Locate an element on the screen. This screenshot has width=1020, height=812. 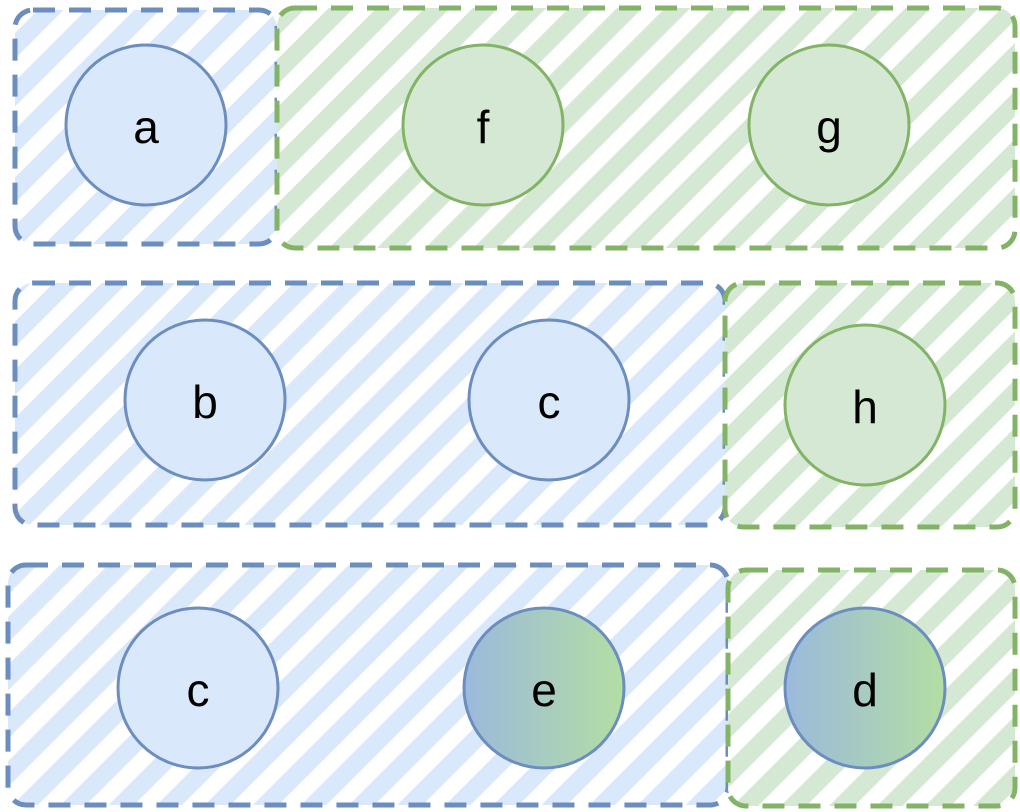
node-b-label: b is located at coordinates (205, 402).